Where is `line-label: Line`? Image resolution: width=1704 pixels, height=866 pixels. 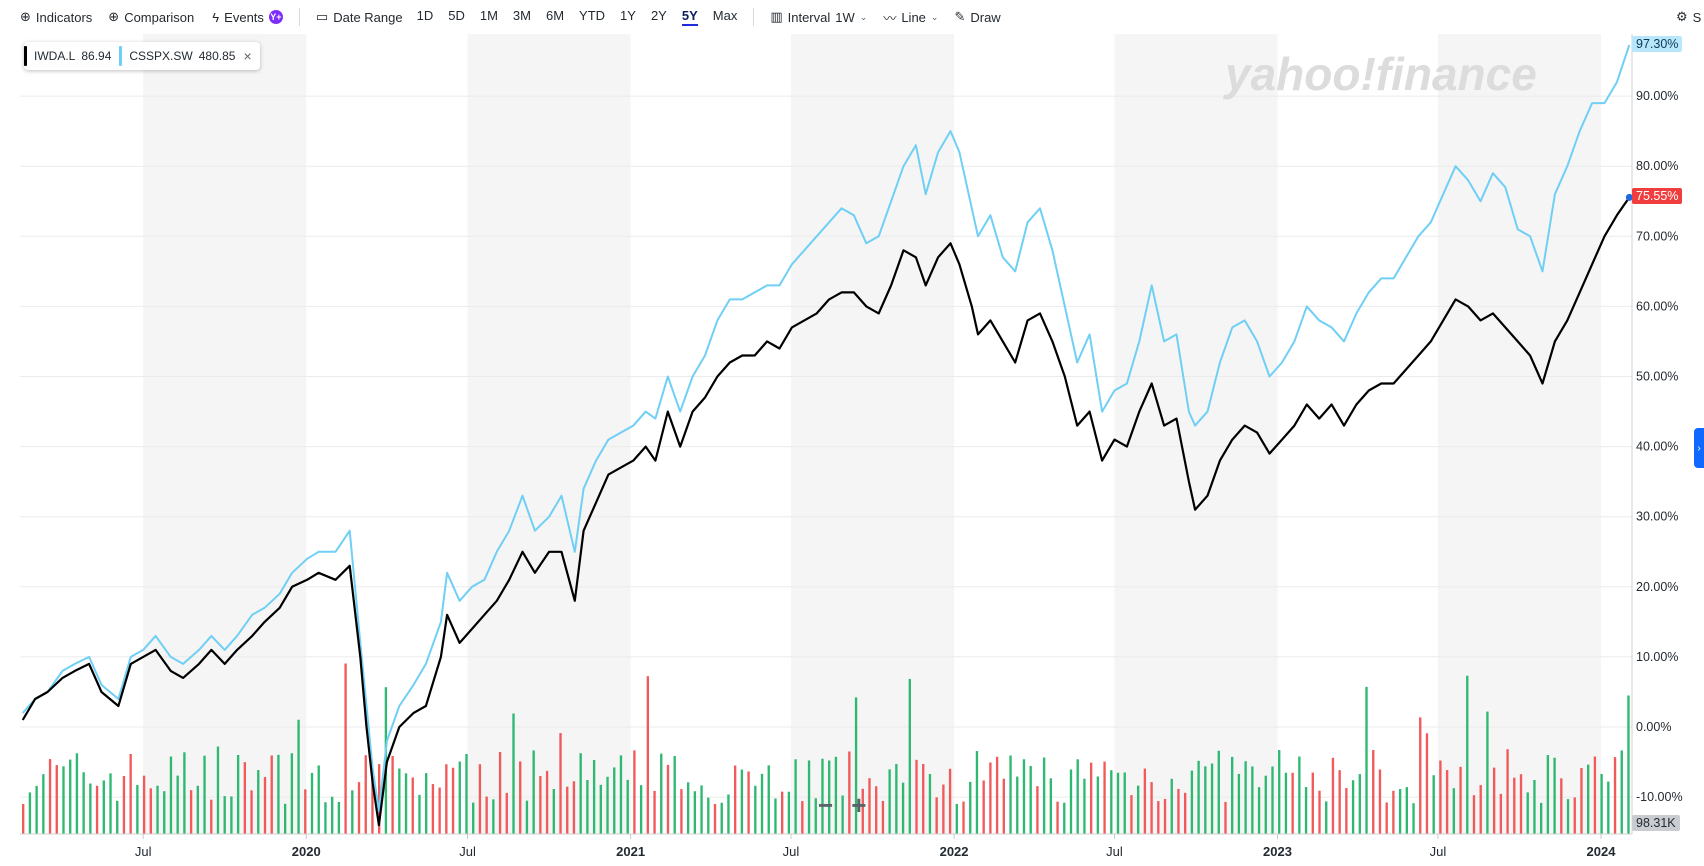 line-label: Line is located at coordinates (913, 17).